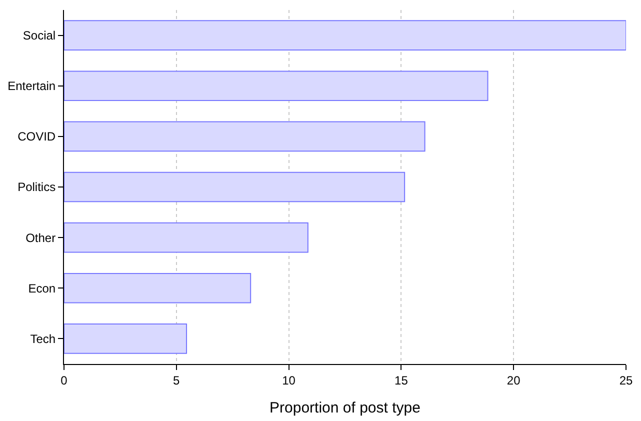 Image resolution: width=641 pixels, height=421 pixels. What do you see at coordinates (39, 35) in the screenshot?
I see `y-tick-label: Social` at bounding box center [39, 35].